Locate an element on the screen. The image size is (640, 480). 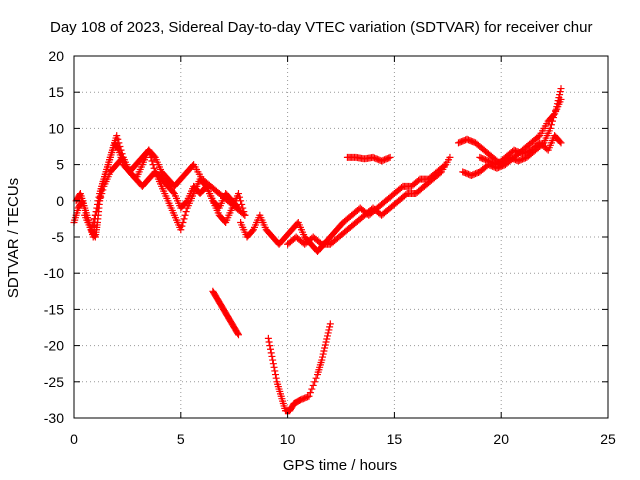
series-track-d is located at coordinates (225, 313).